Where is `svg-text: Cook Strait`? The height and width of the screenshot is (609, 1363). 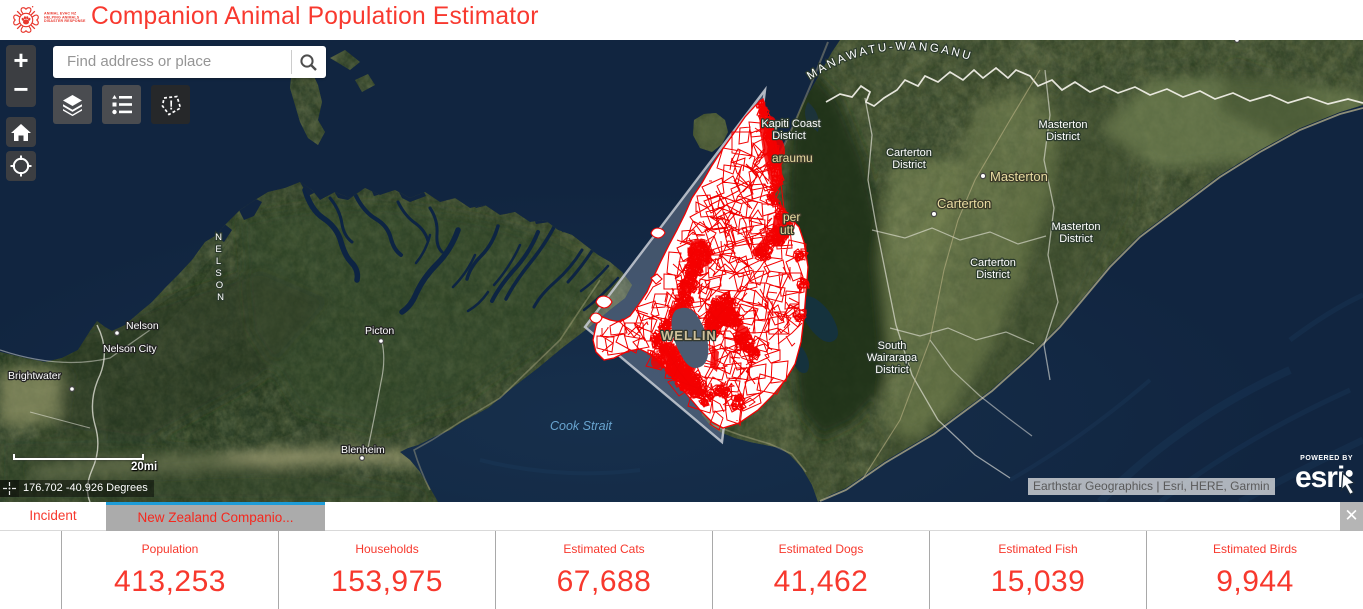 svg-text: Cook Strait is located at coordinates (581, 426).